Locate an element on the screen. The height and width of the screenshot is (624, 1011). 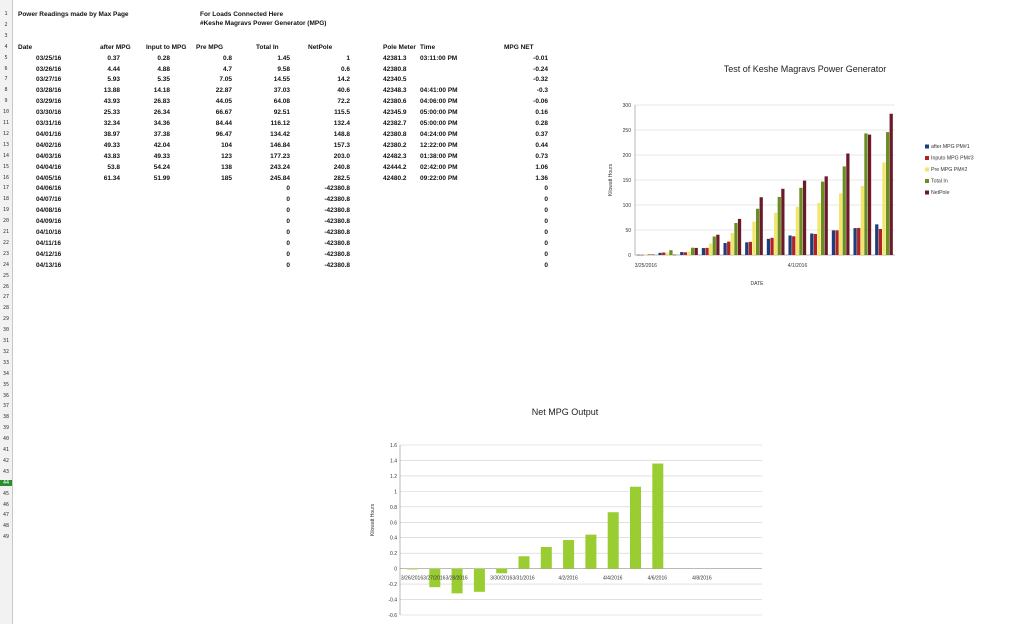
table-cell: 96.47 is located at coordinates (223, 134).